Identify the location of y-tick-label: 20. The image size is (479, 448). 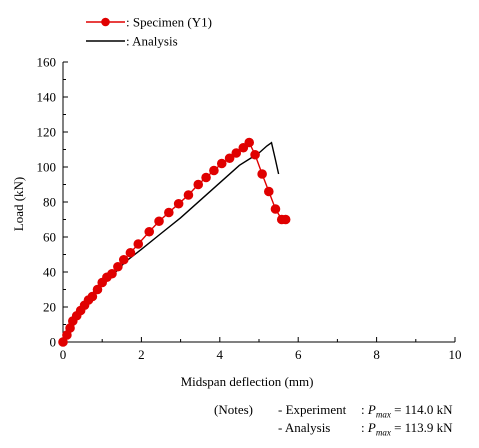
(49, 307).